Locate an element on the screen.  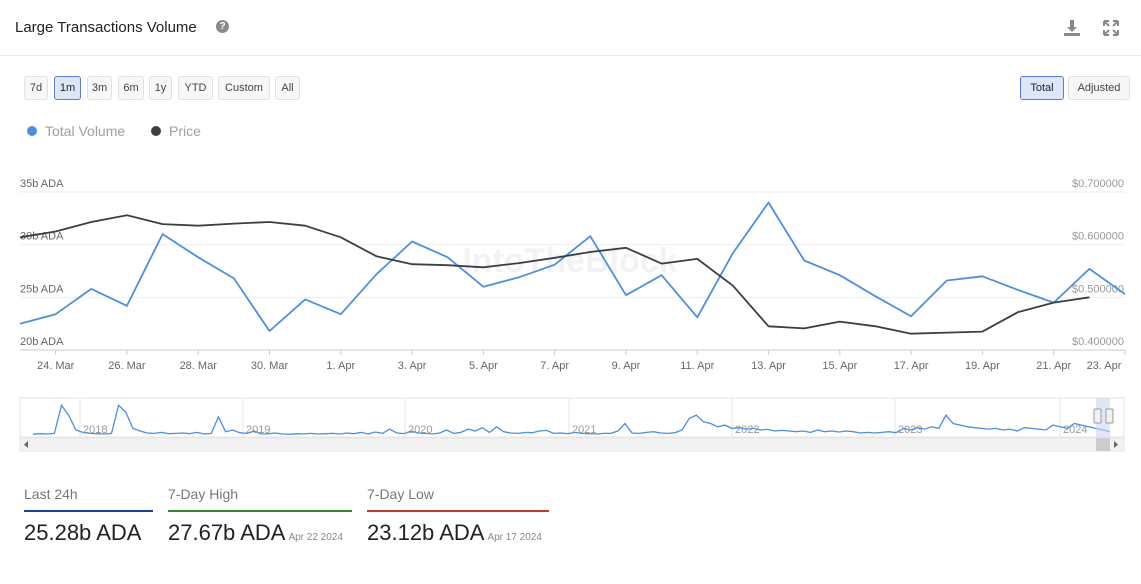
stat-value: 25.28b ADA is located at coordinates (83, 532).